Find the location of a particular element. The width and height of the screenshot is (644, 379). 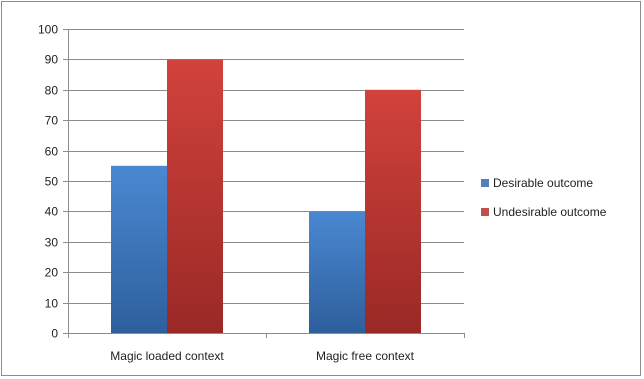

y-tick-label: 30 is located at coordinates (52, 243).